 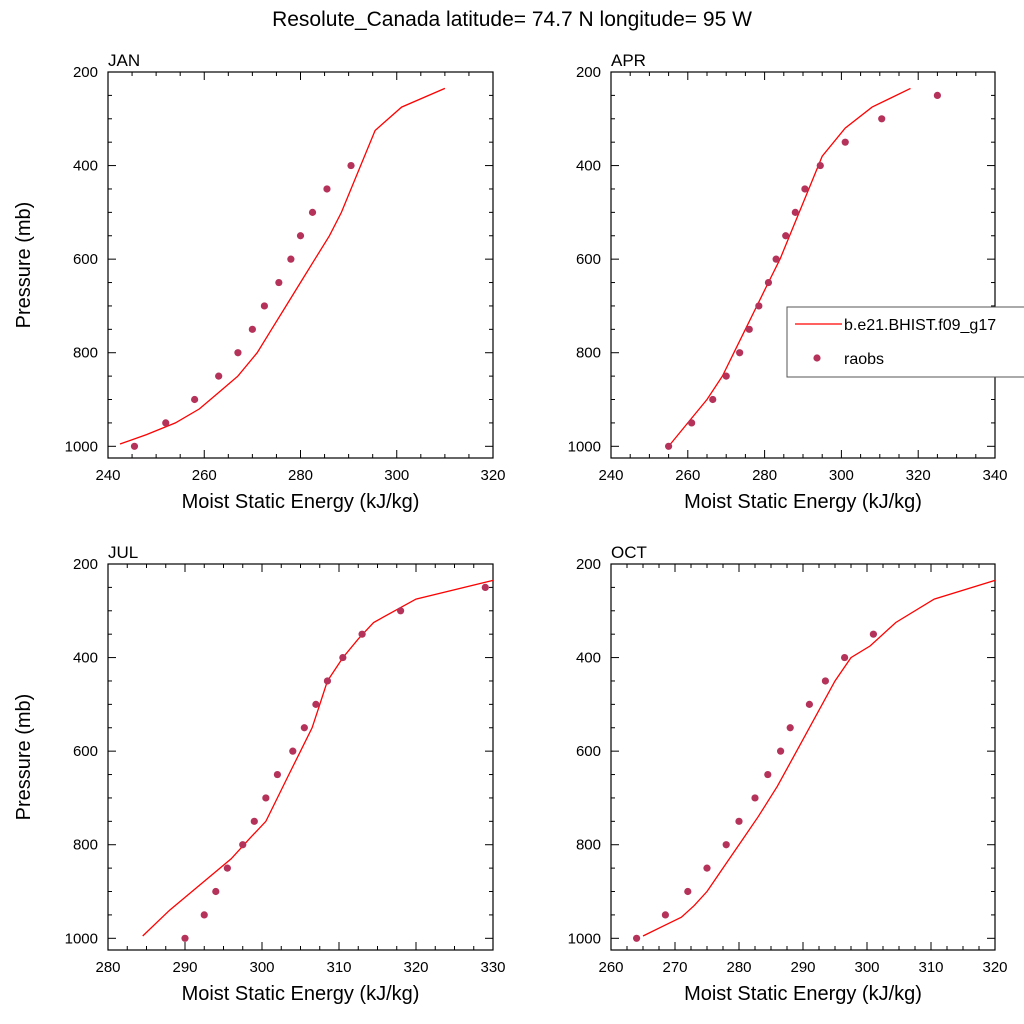 What do you see at coordinates (123, 552) in the screenshot?
I see `panel-label: JUL` at bounding box center [123, 552].